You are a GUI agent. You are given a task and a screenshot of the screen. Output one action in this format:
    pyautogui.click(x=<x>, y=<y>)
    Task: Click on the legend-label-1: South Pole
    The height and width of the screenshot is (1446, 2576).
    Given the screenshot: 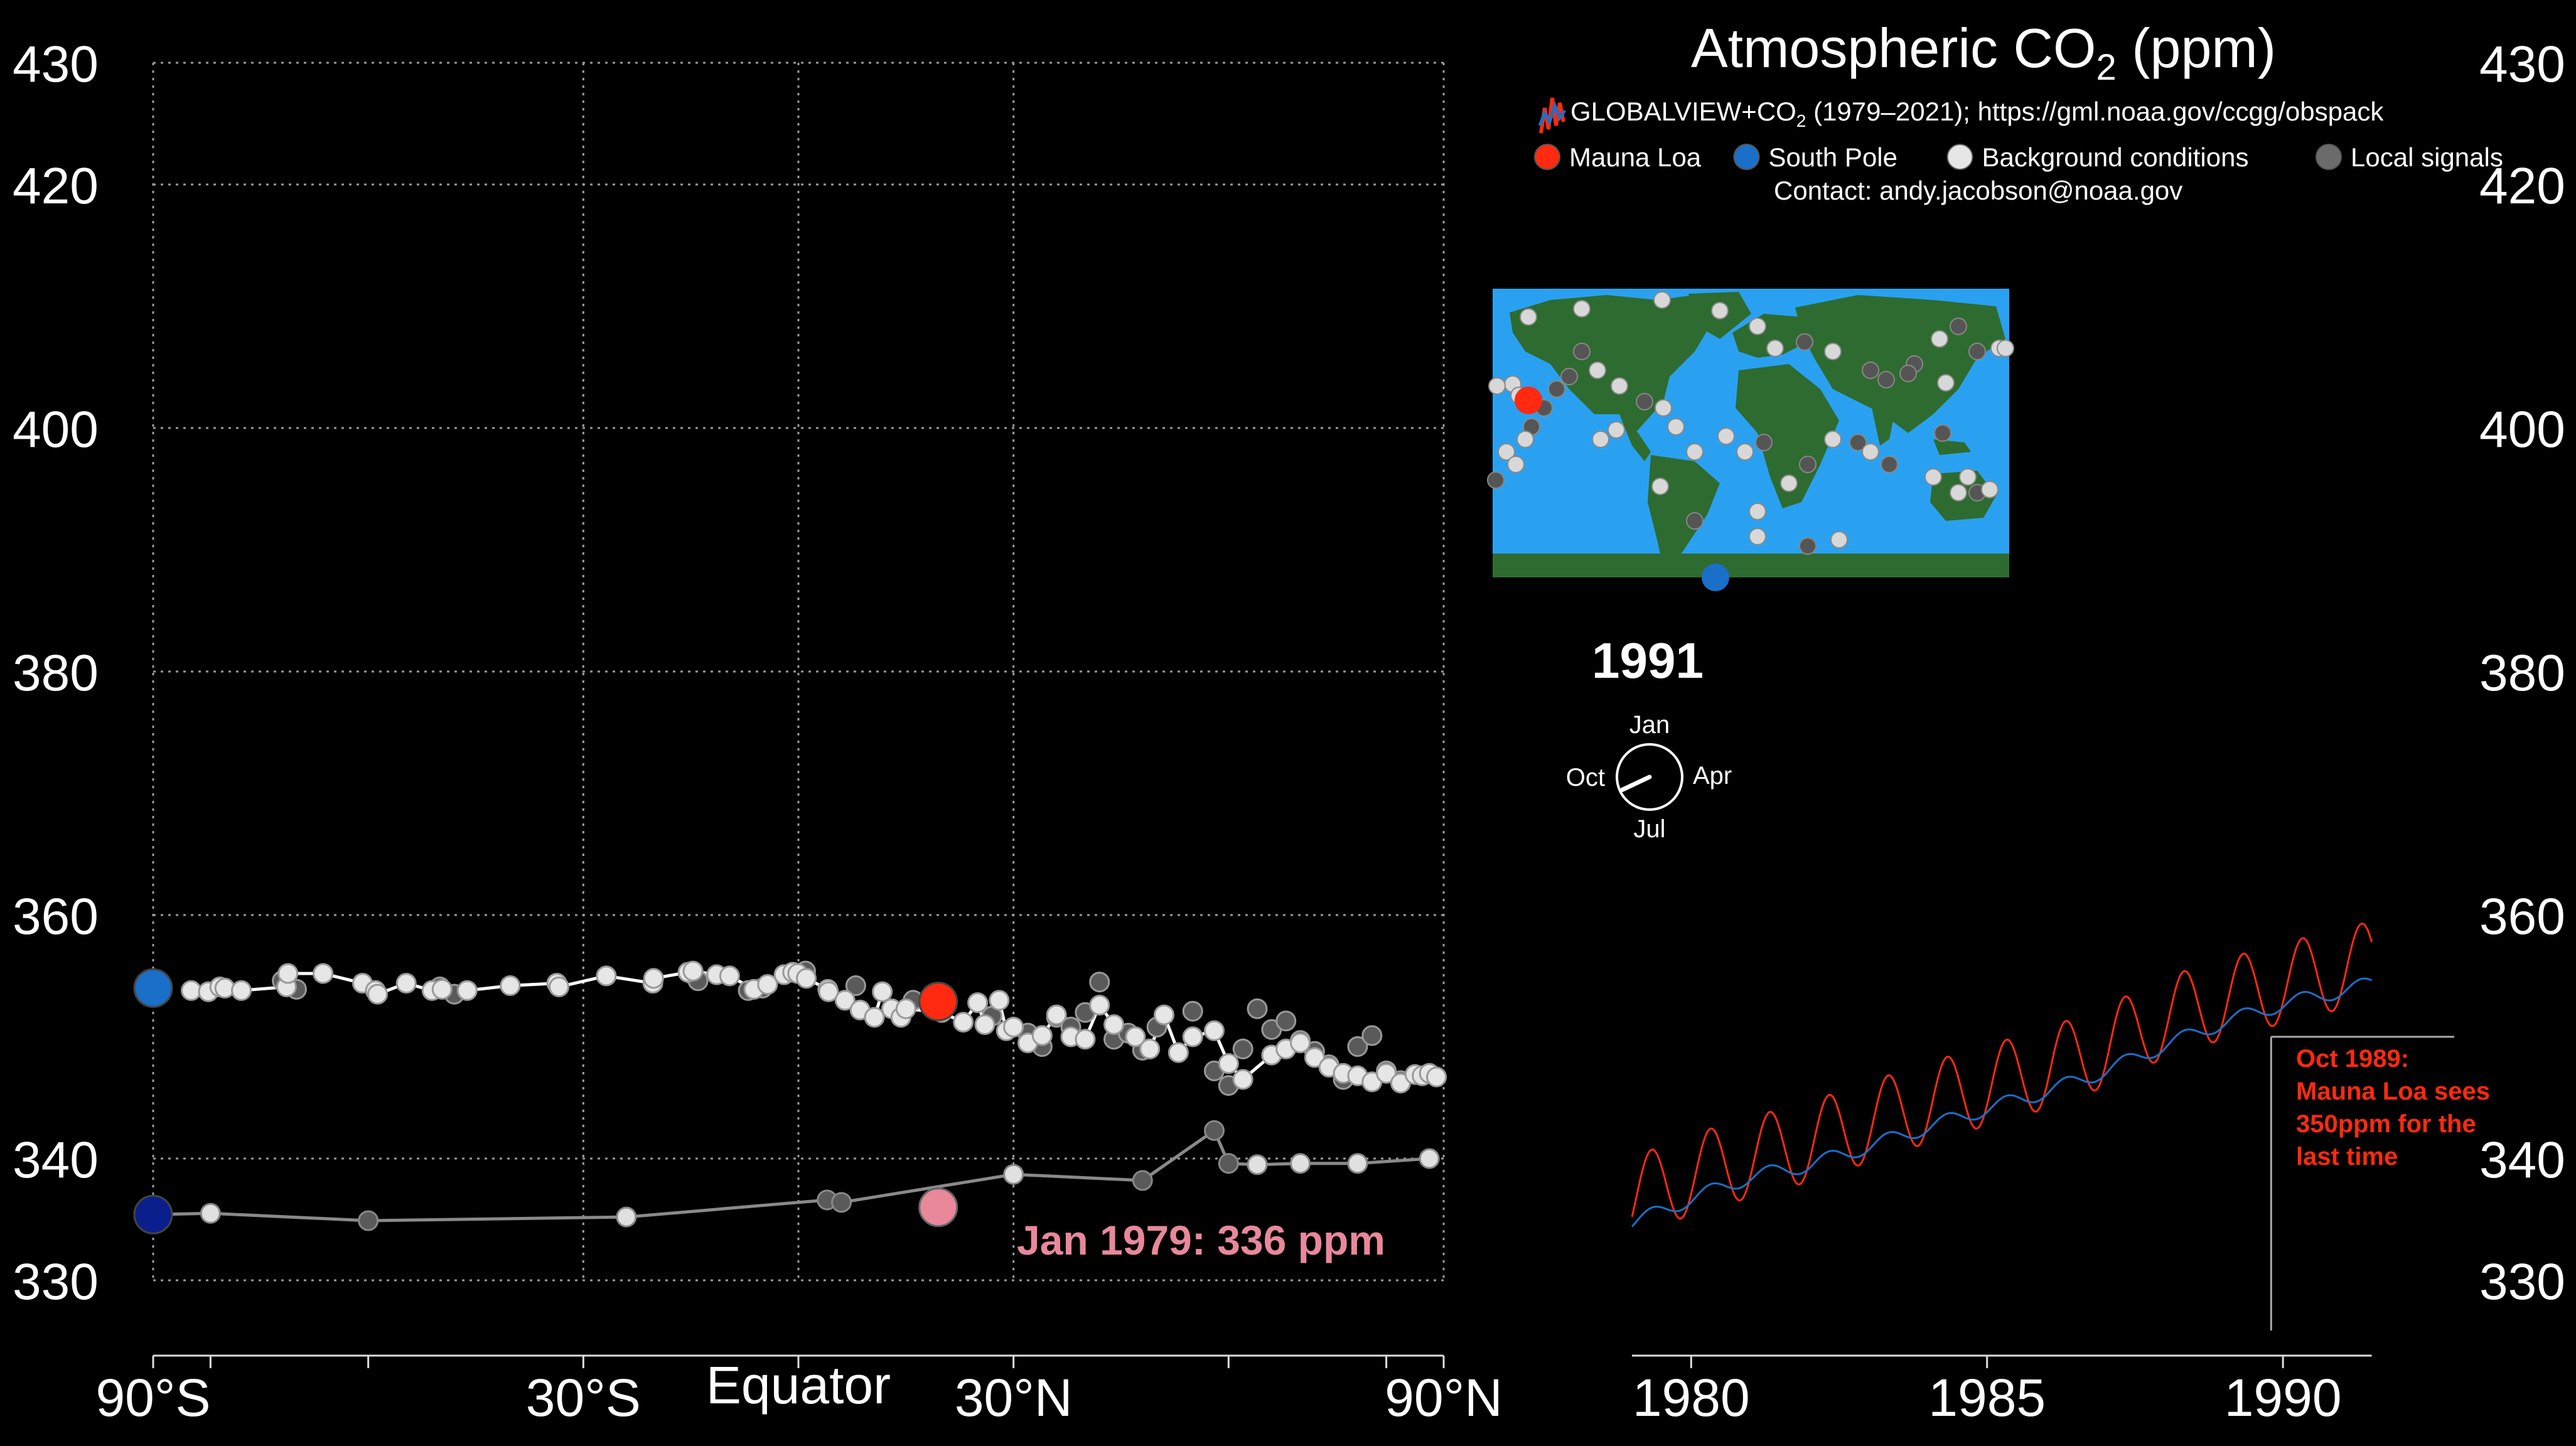 What is the action you would take?
    pyautogui.click(x=1833, y=157)
    